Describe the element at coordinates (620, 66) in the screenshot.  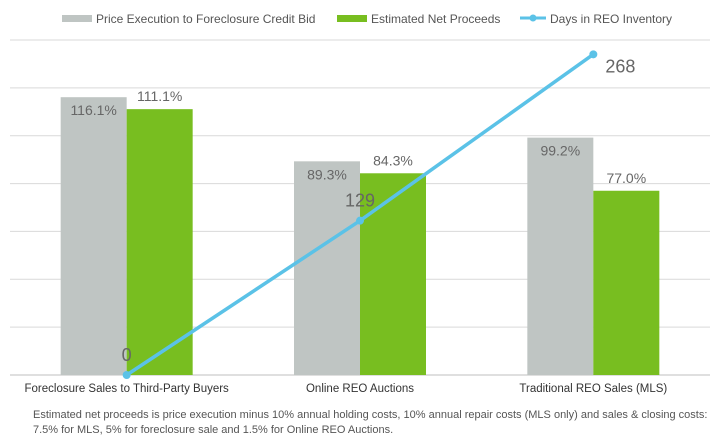
I see `data-label-days-in-reo: 268` at that location.